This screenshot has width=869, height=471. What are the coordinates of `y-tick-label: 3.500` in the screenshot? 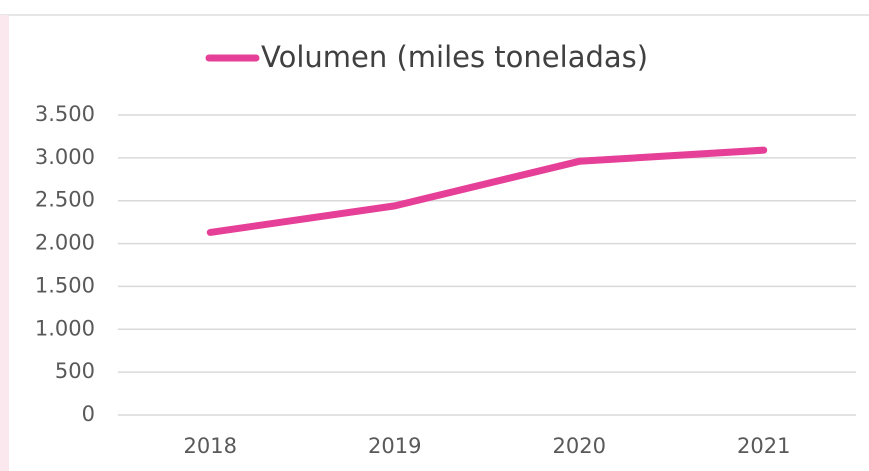 It's located at (65, 114).